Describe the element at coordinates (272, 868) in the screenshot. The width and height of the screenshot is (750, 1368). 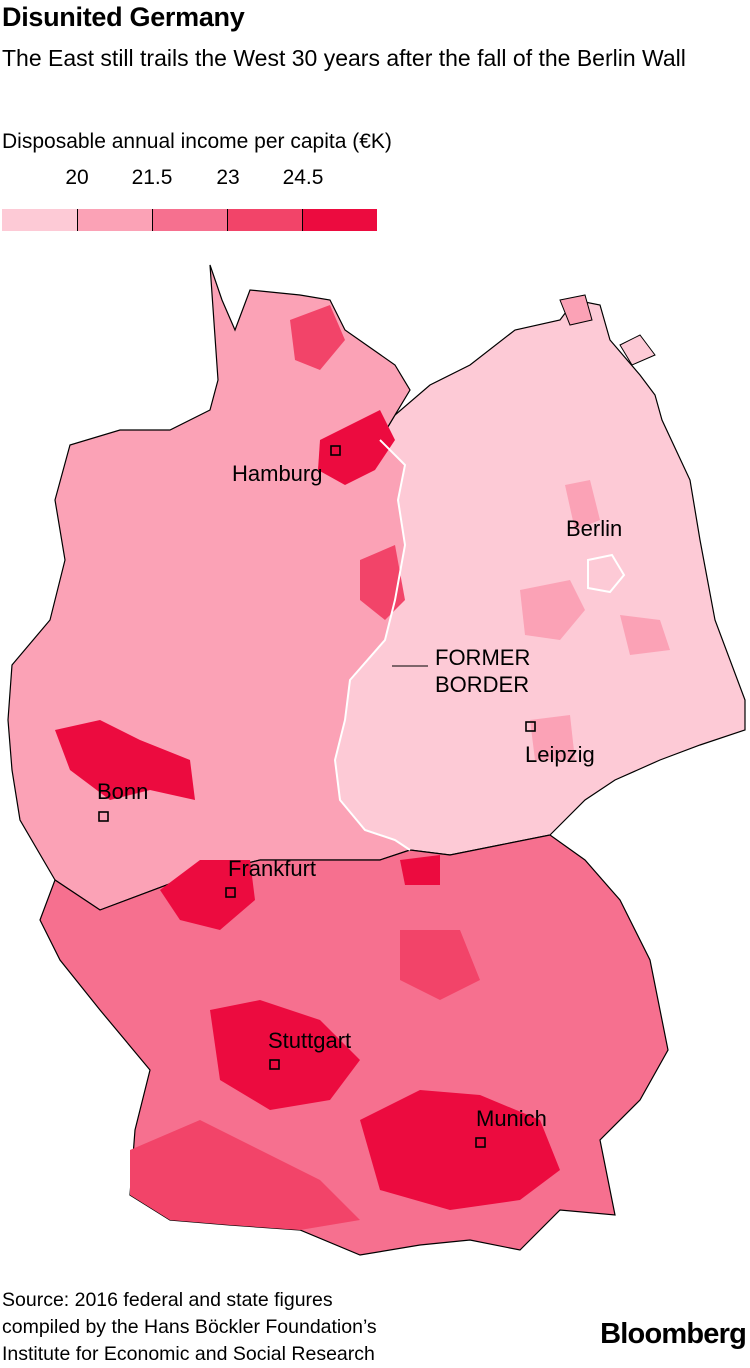
I see `city-label-frankfurt: Frankfurt` at that location.